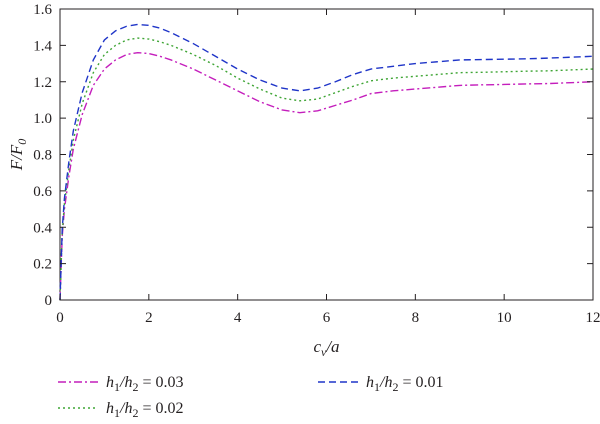  I want to click on y-tick-label: 1.2, so click(42, 83).